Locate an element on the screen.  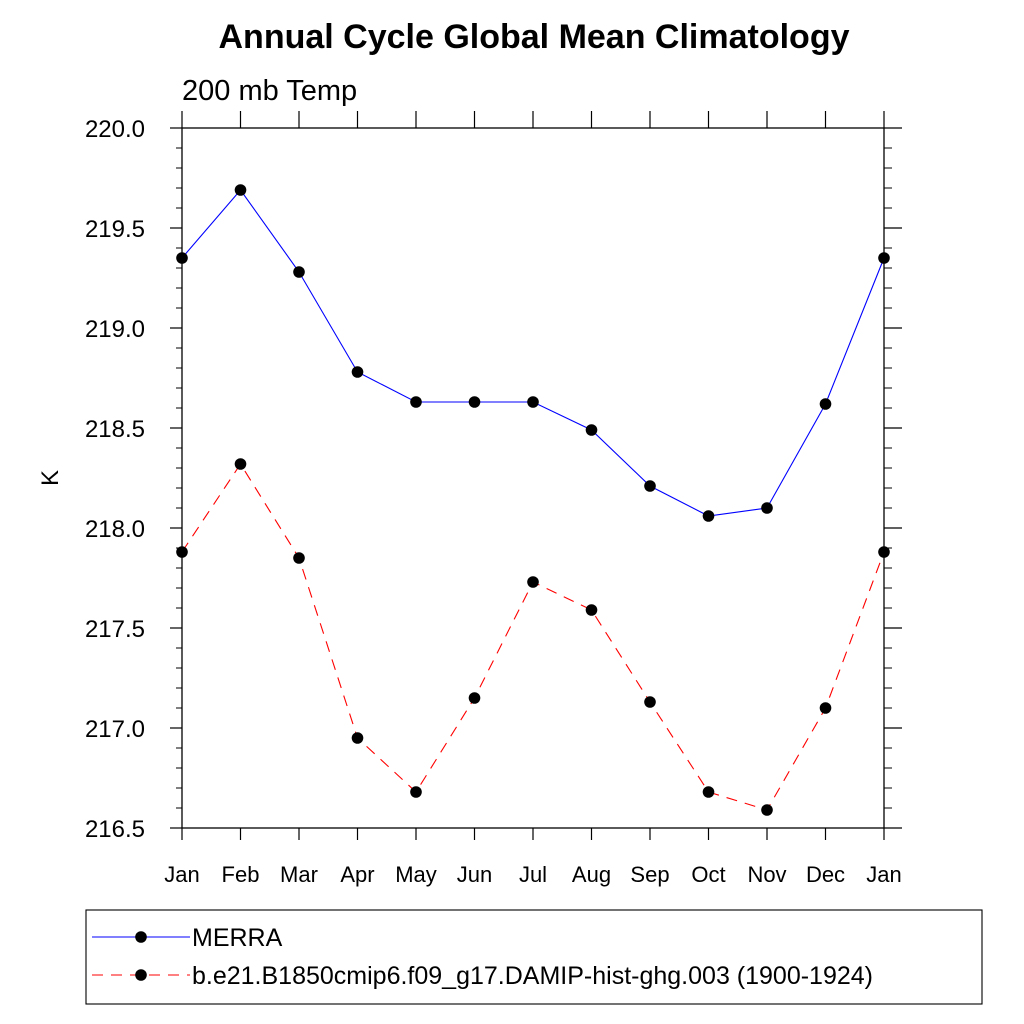
x-tick-label: Jul is located at coordinates (533, 874).